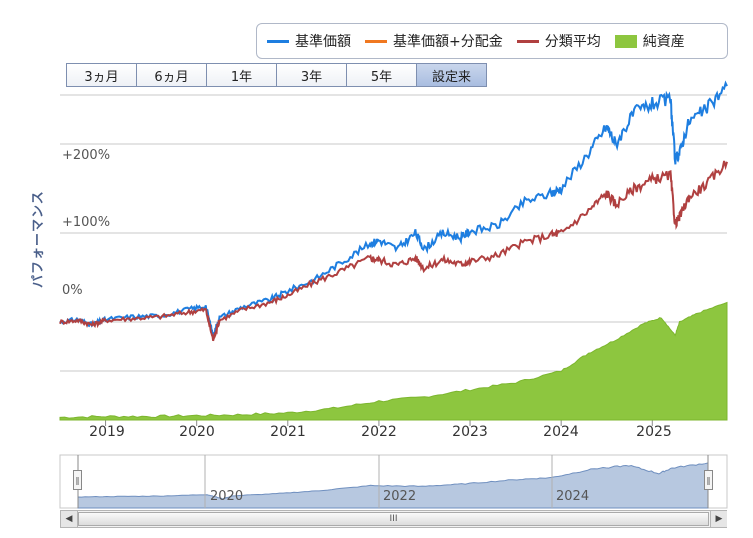  Describe the element at coordinates (448, 42) in the screenshot. I see `legend-label: 基準価額+分配金` at that location.